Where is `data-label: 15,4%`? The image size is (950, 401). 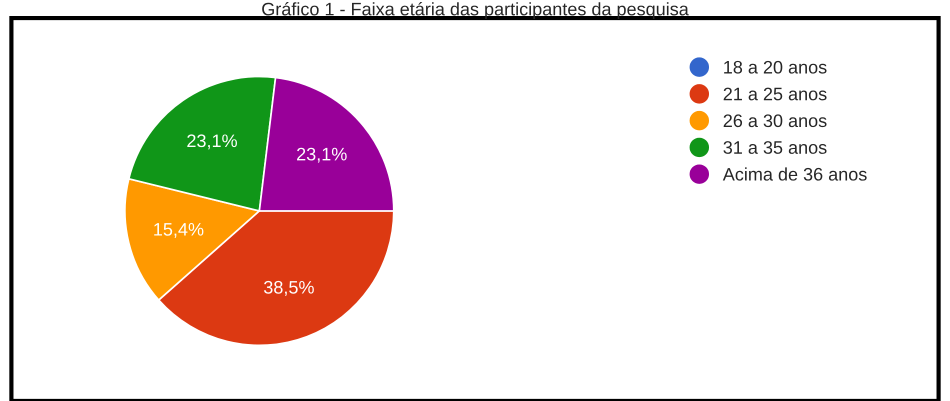 data-label: 15,4% is located at coordinates (179, 230).